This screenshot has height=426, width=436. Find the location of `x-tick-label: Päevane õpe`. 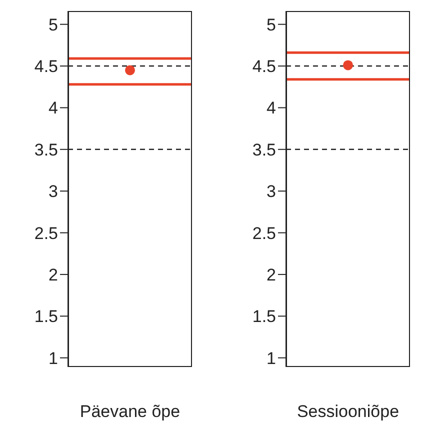

x-tick-label: Päevane õpe is located at coordinates (130, 412).